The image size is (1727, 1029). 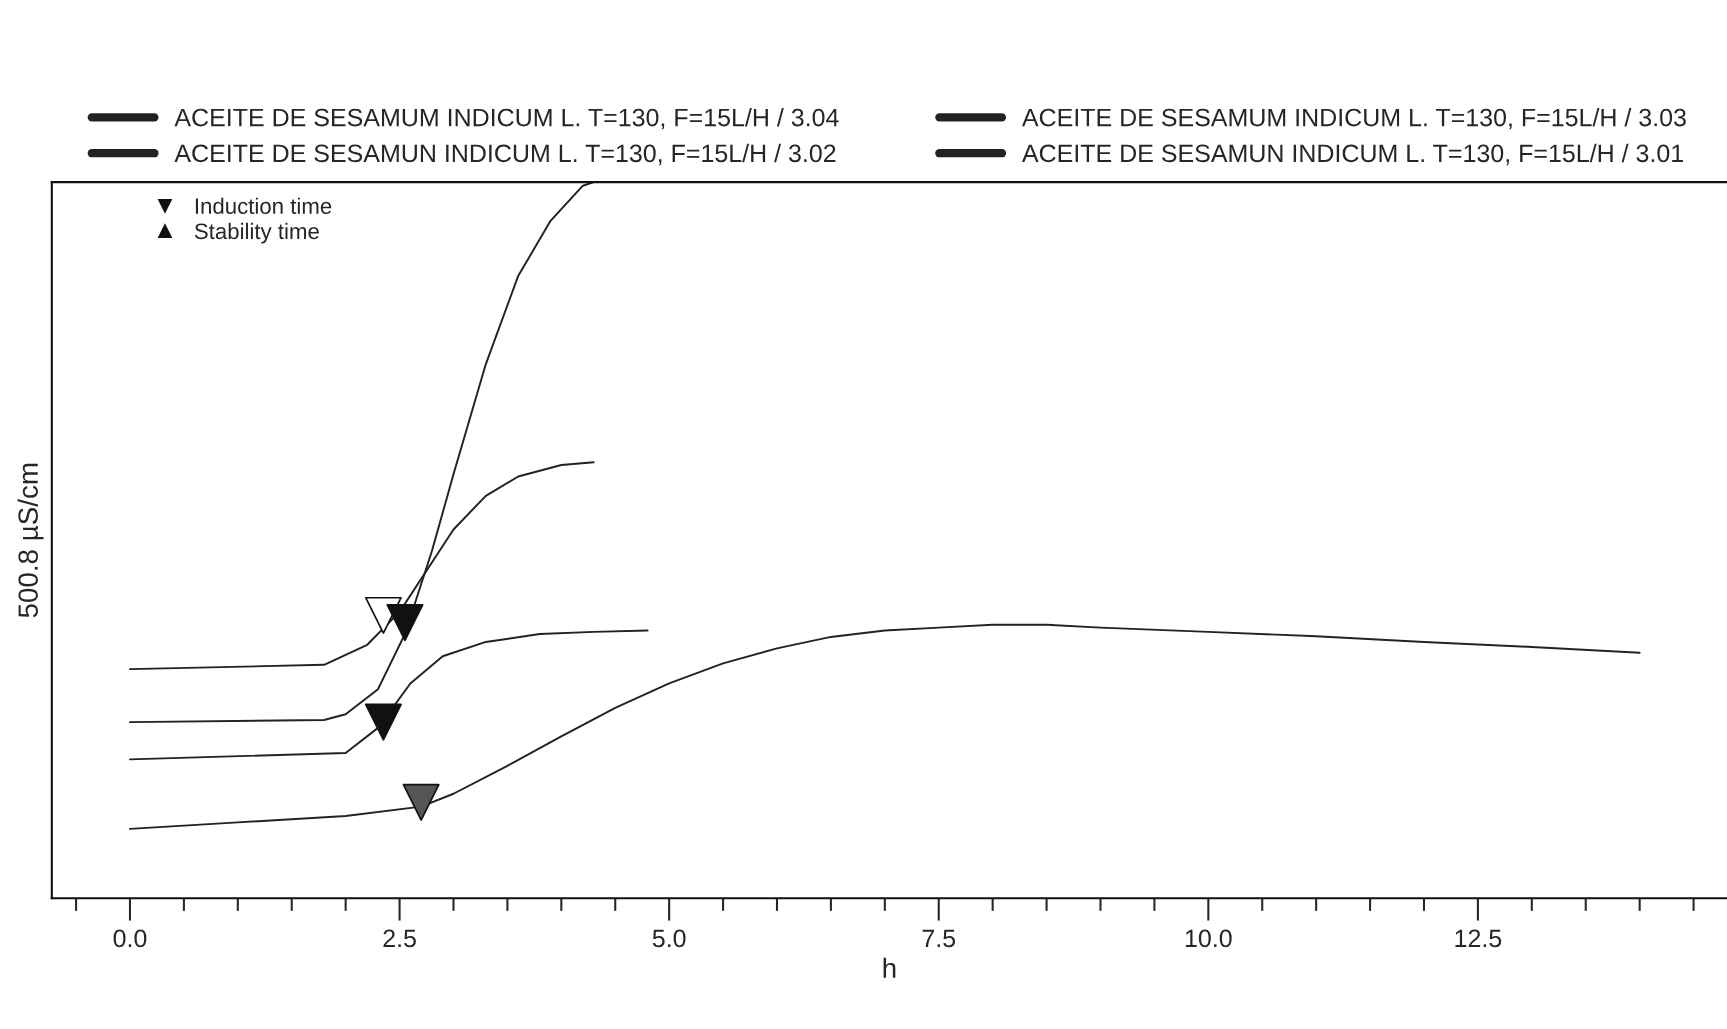 What do you see at coordinates (669, 938) in the screenshot?
I see `x-tick-label: 5.0` at bounding box center [669, 938].